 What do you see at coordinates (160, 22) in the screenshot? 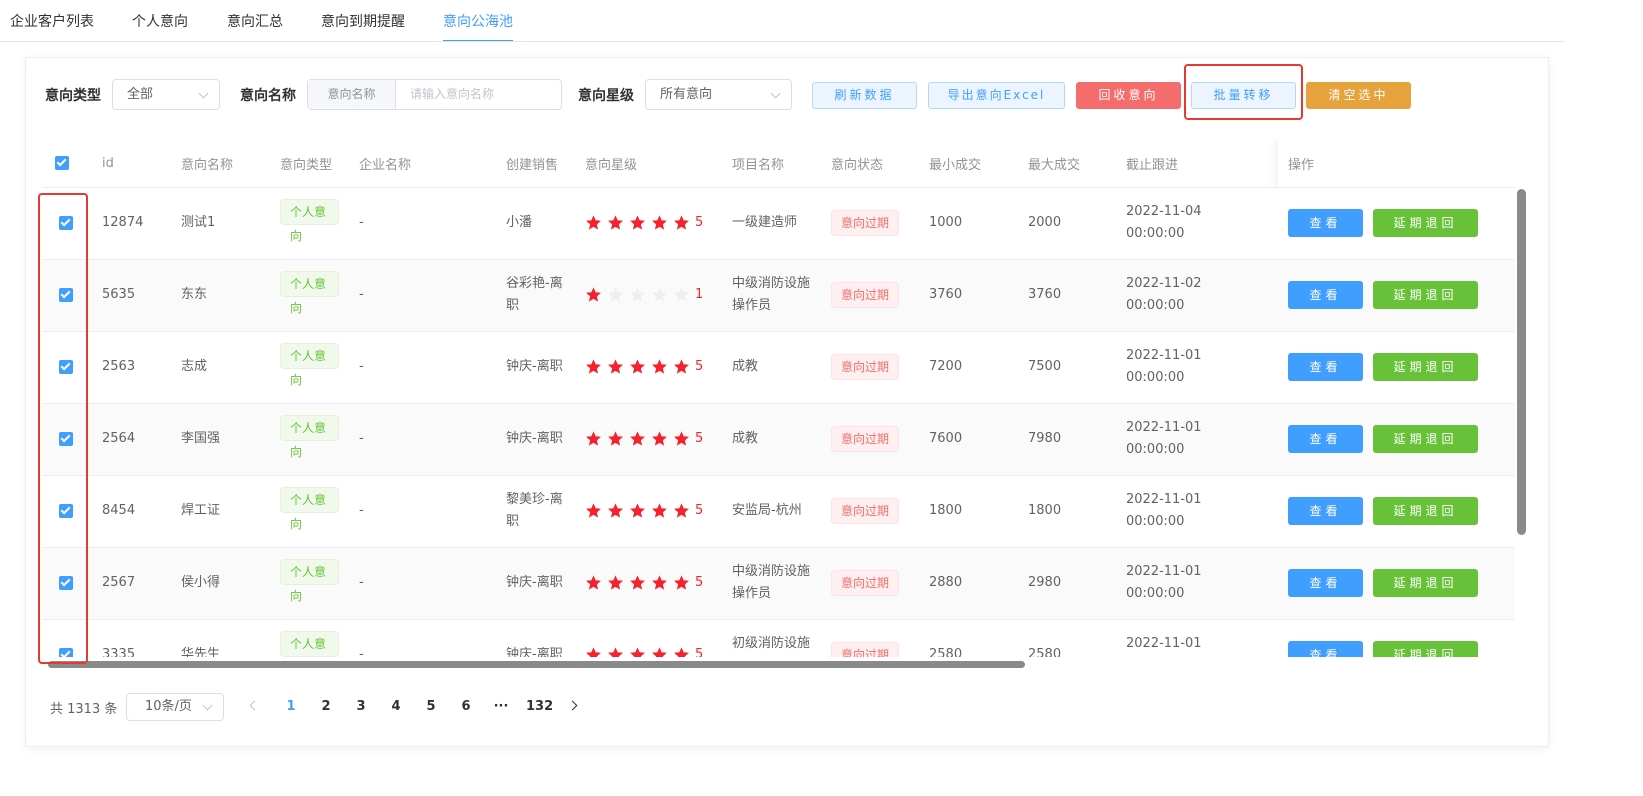
I see `tab: 个人意向` at bounding box center [160, 22].